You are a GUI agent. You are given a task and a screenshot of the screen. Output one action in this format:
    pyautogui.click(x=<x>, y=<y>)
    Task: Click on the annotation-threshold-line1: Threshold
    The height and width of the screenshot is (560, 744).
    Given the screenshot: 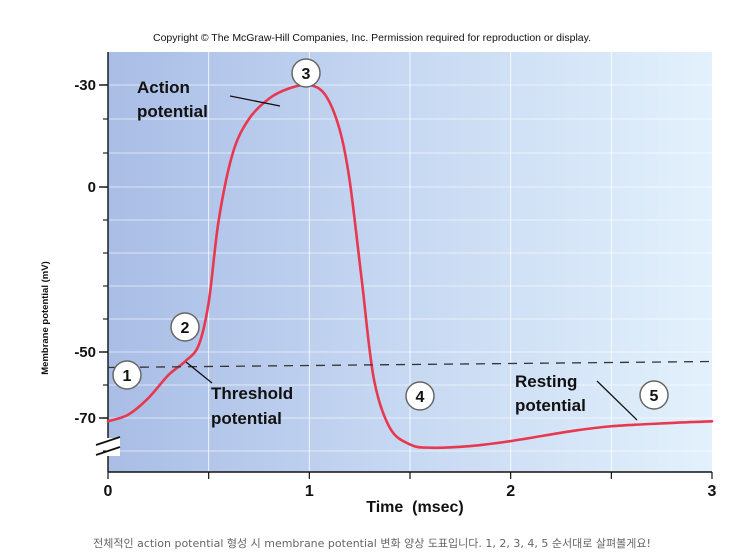 What is the action you would take?
    pyautogui.click(x=252, y=393)
    